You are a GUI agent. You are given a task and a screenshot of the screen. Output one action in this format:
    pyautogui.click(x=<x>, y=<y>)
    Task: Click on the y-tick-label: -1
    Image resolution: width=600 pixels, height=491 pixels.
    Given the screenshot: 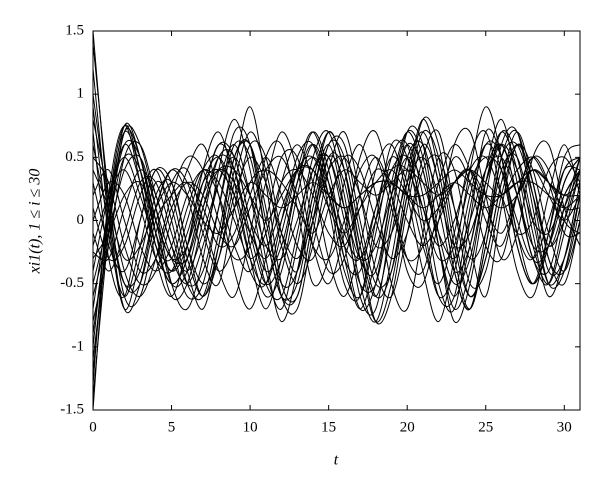 What is the action you would take?
    pyautogui.click(x=78, y=346)
    